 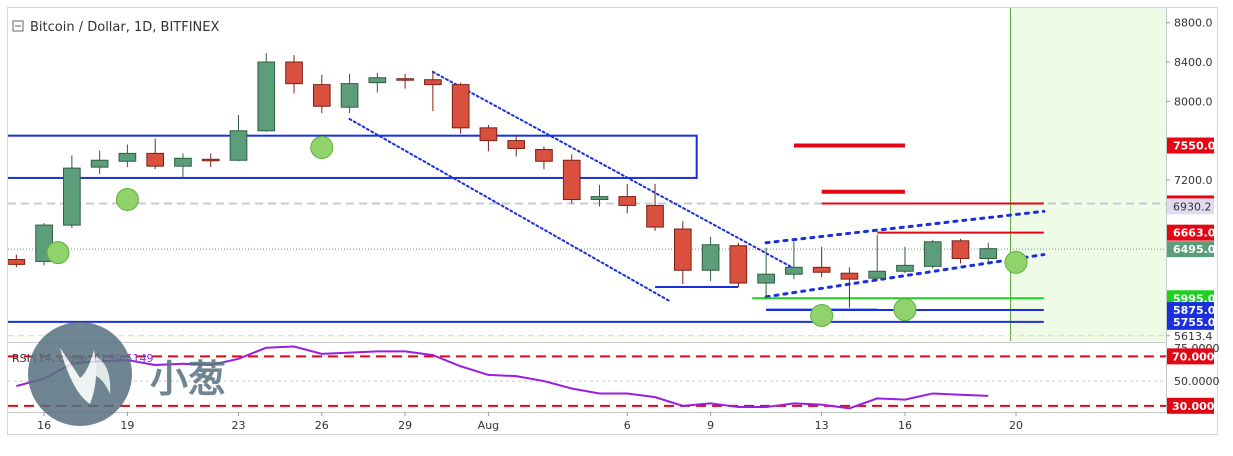 I want to click on onion-leaf-logo-icon, so click(x=80, y=374).